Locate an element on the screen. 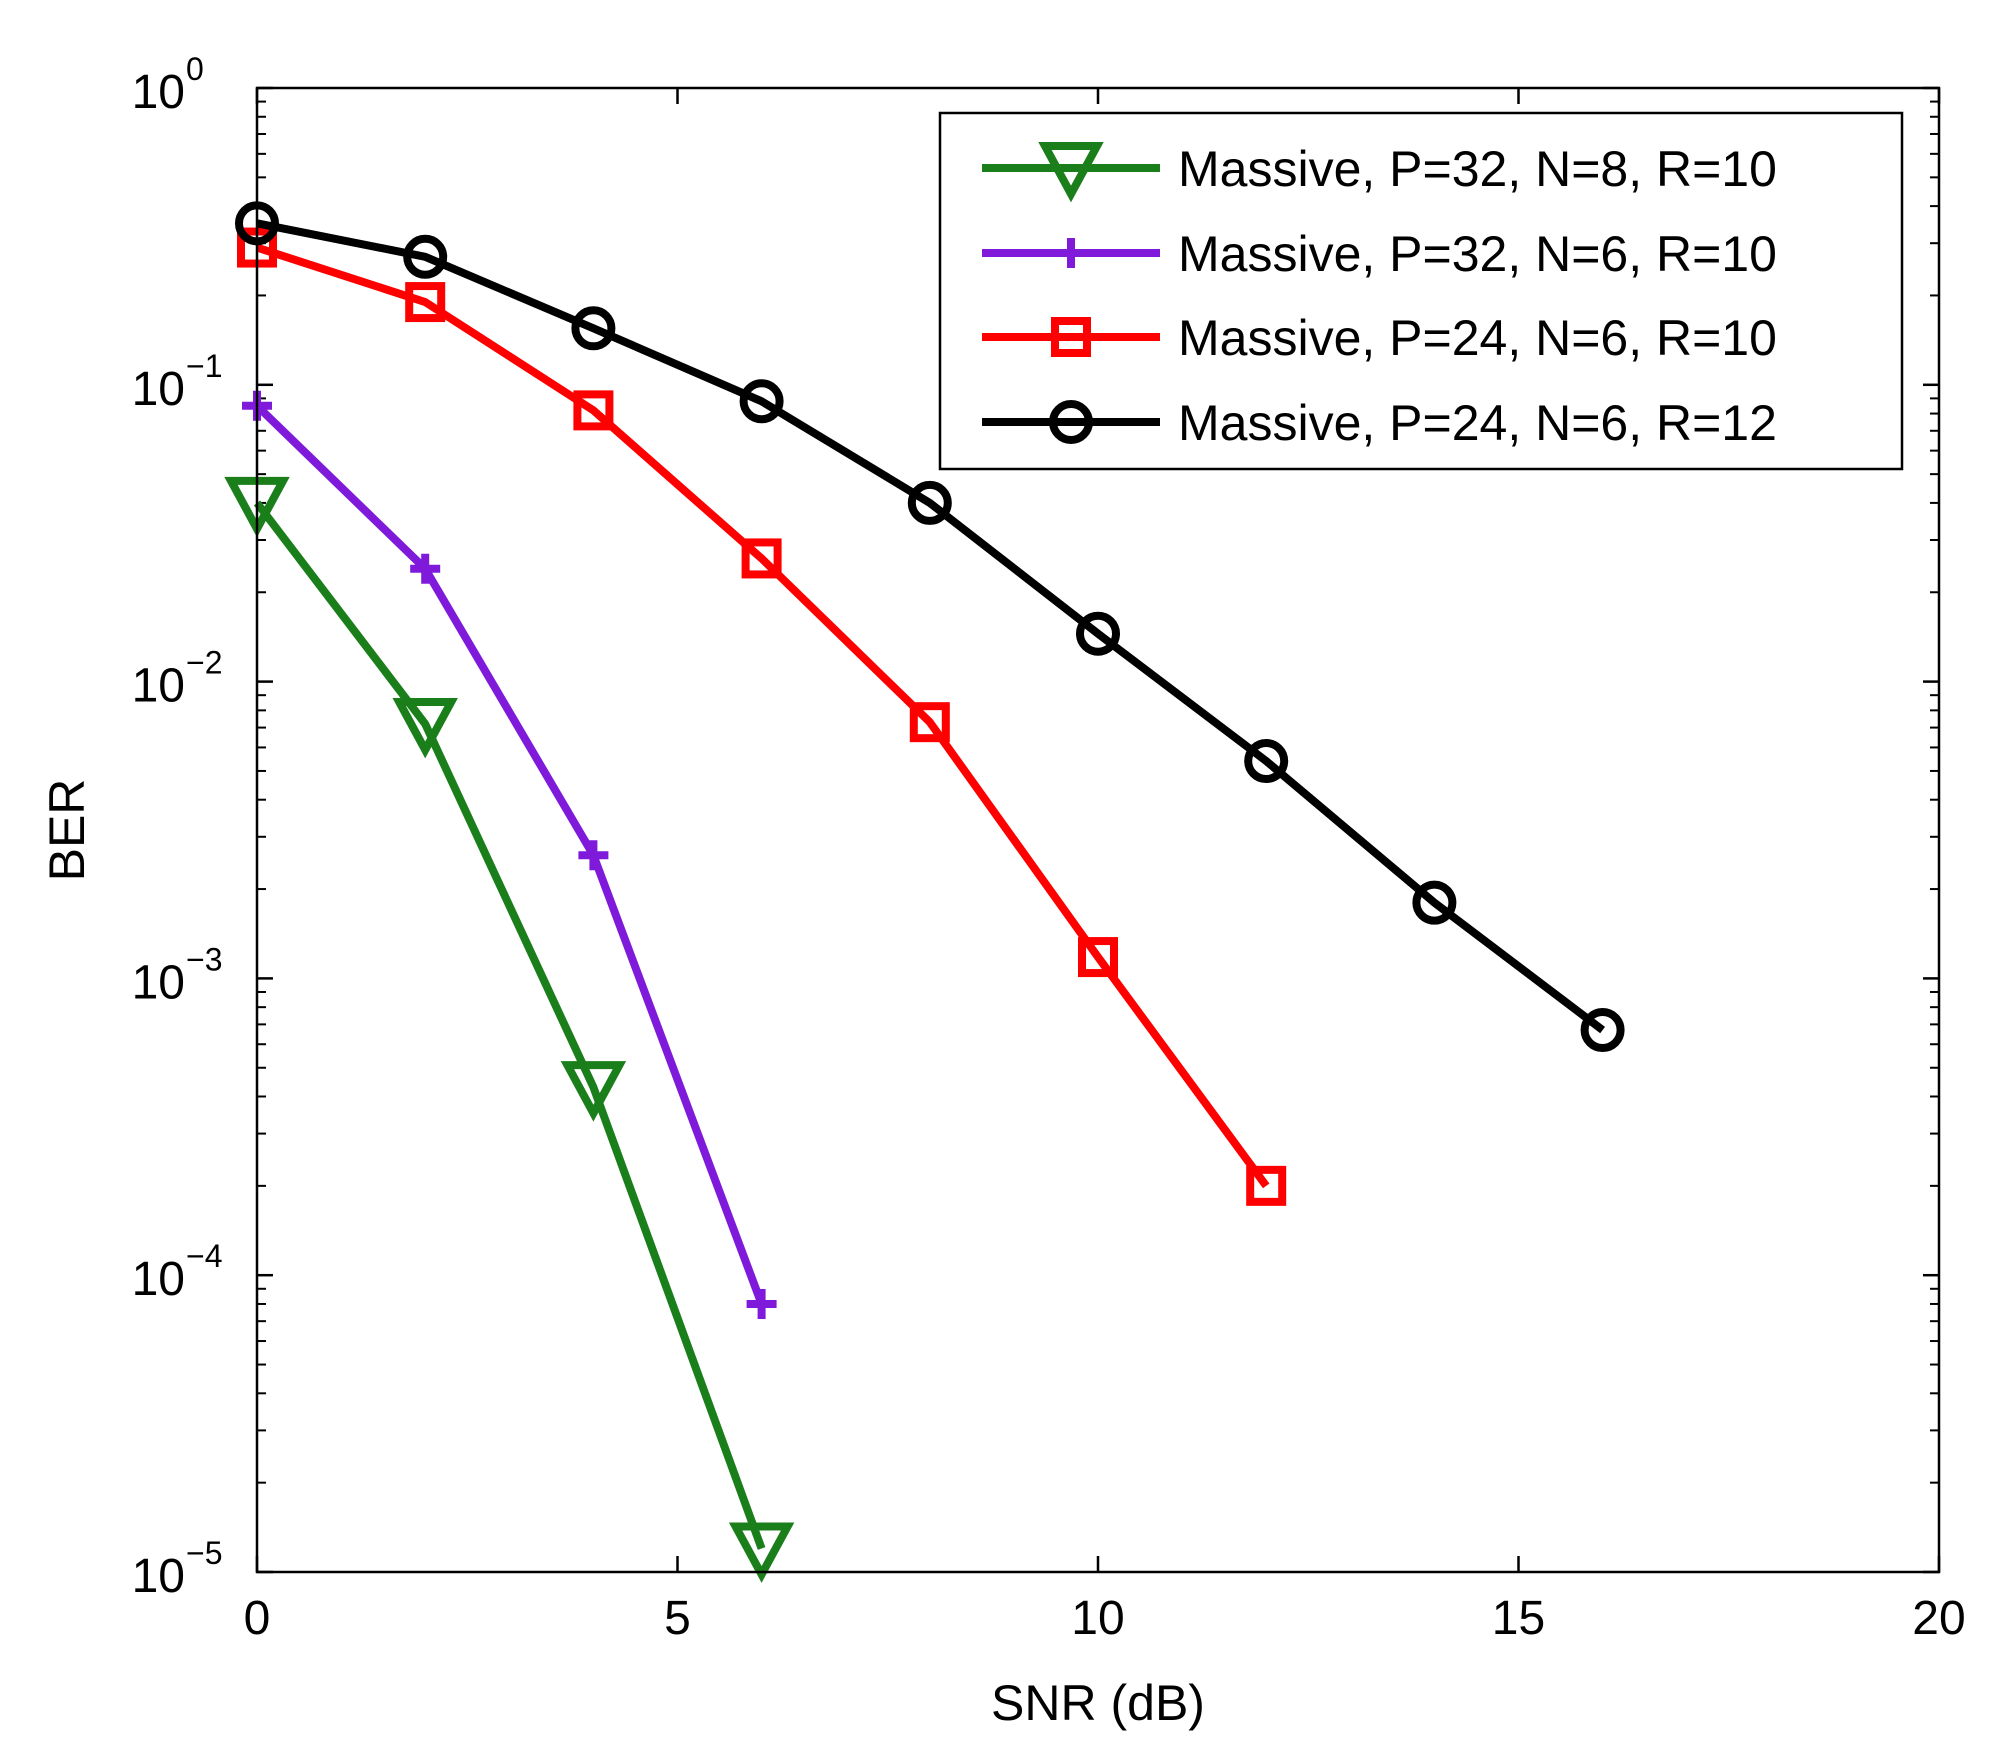  x-tick-label: 15 is located at coordinates (1518, 1618).